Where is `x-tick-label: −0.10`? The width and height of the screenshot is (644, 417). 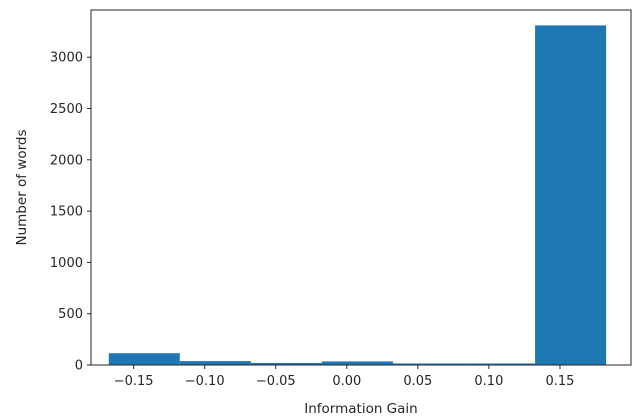 x-tick-label: −0.10 is located at coordinates (205, 381).